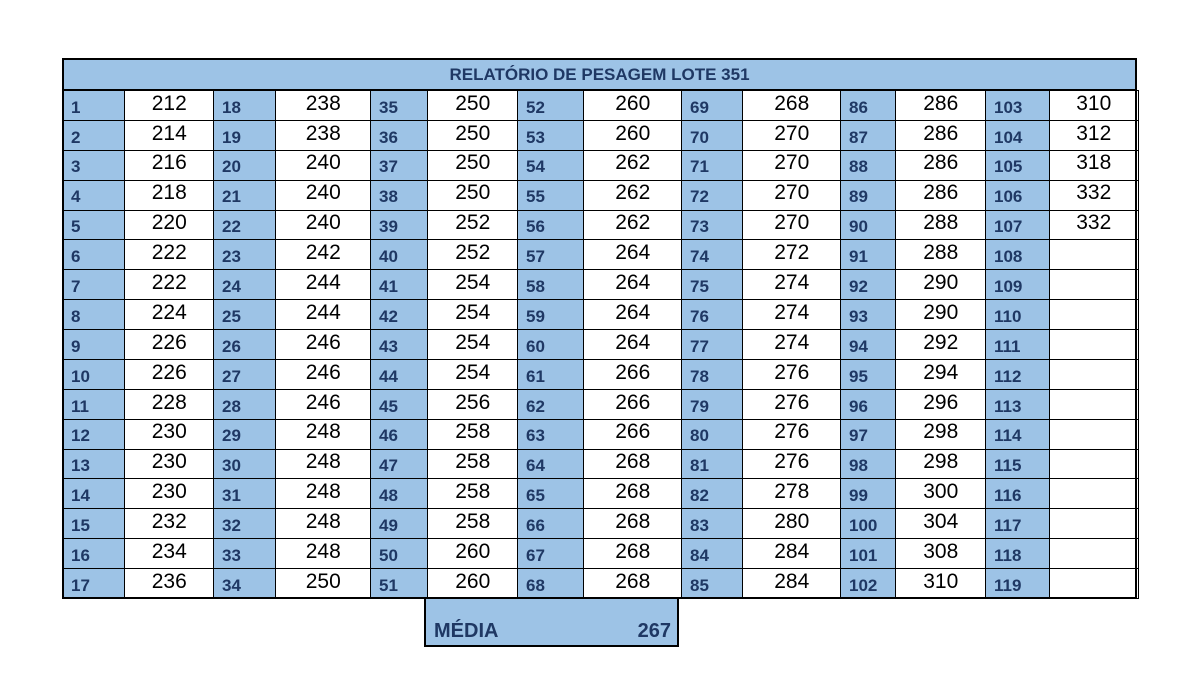 The height and width of the screenshot is (700, 1200). I want to click on weight: 258, so click(473, 434).